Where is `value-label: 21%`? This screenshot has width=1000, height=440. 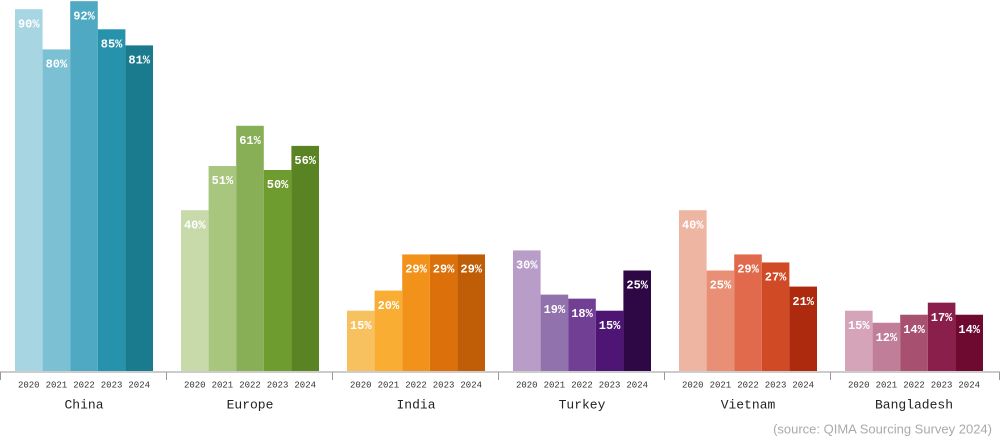 value-label: 21% is located at coordinates (803, 302).